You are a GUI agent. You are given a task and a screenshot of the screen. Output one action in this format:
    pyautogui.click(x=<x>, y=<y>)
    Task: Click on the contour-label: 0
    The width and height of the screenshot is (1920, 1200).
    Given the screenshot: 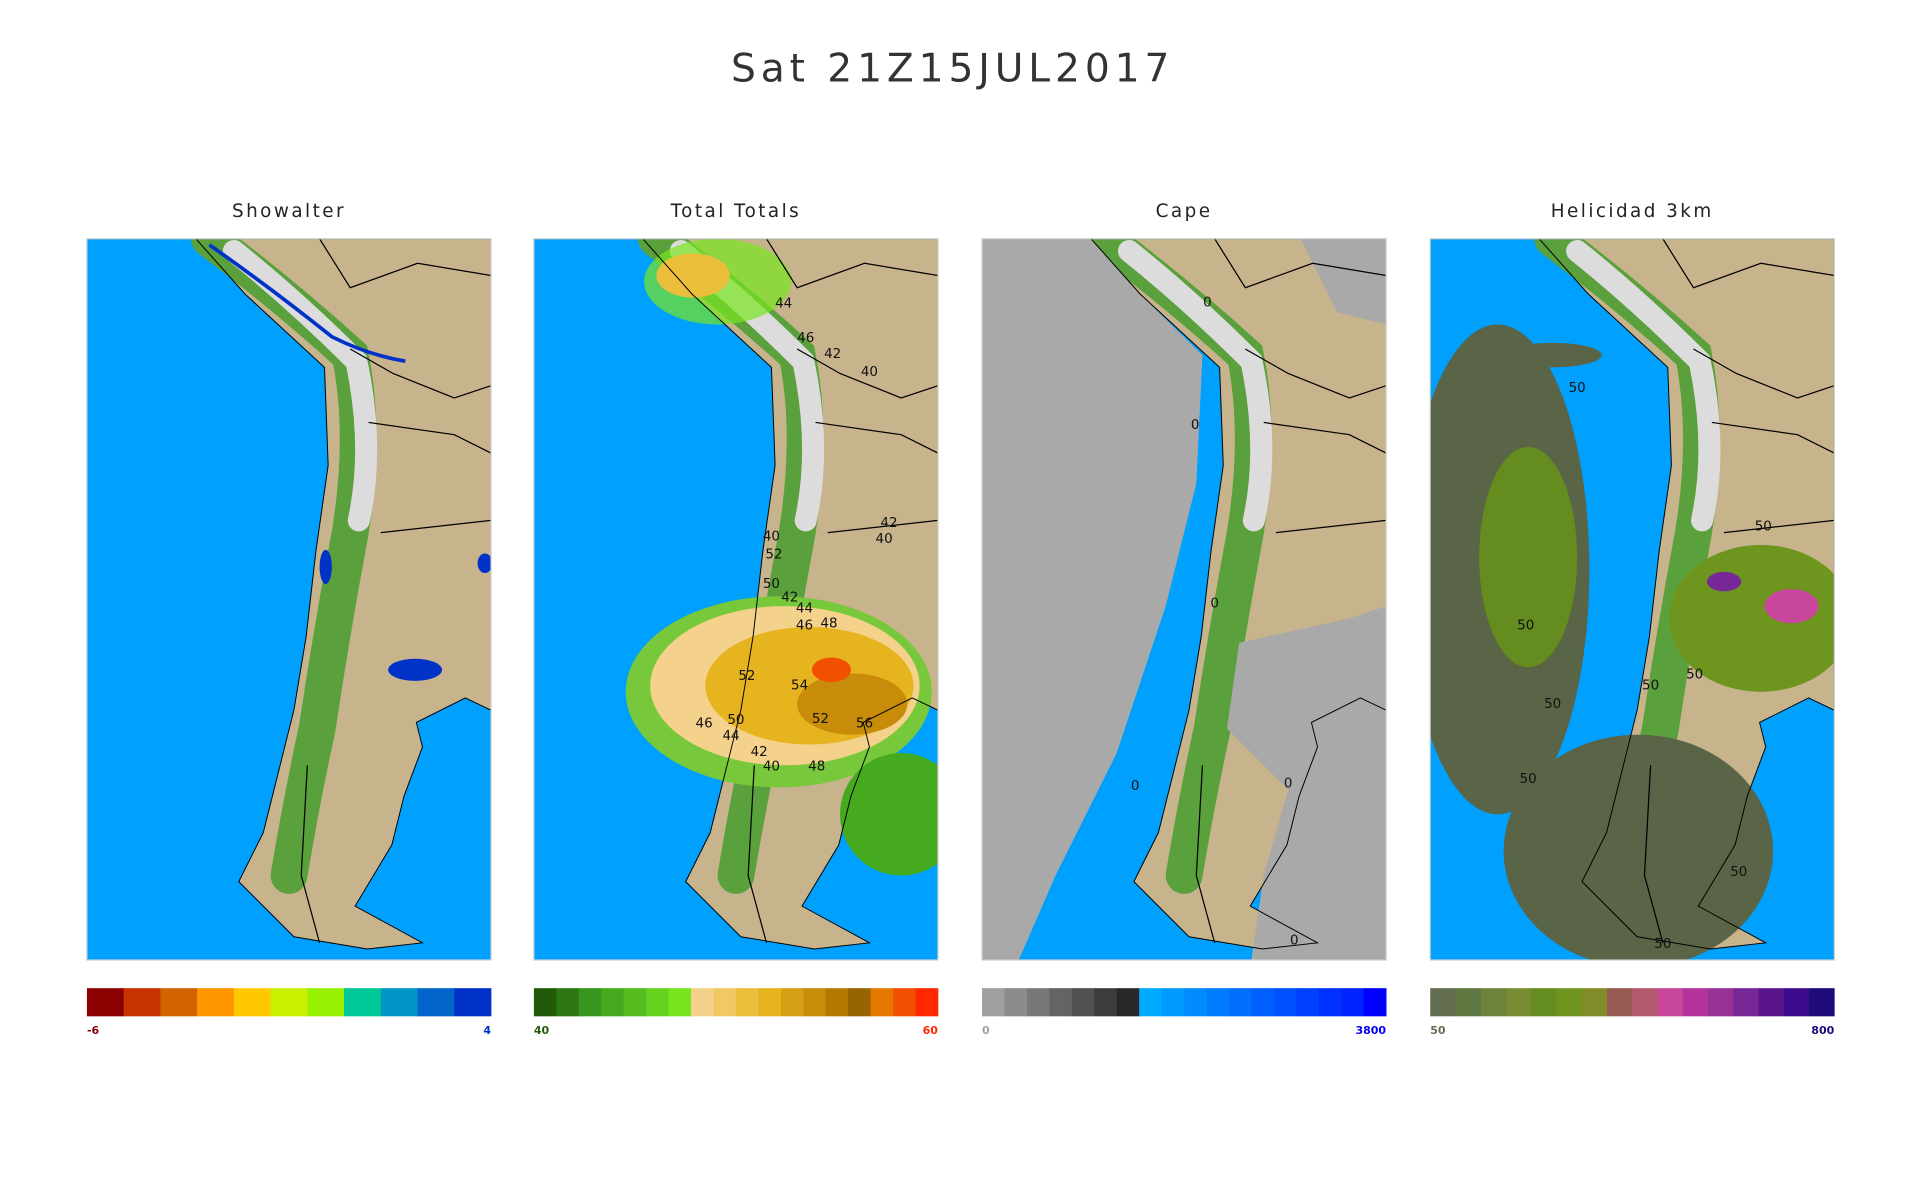 What is the action you would take?
    pyautogui.click(x=1195, y=425)
    